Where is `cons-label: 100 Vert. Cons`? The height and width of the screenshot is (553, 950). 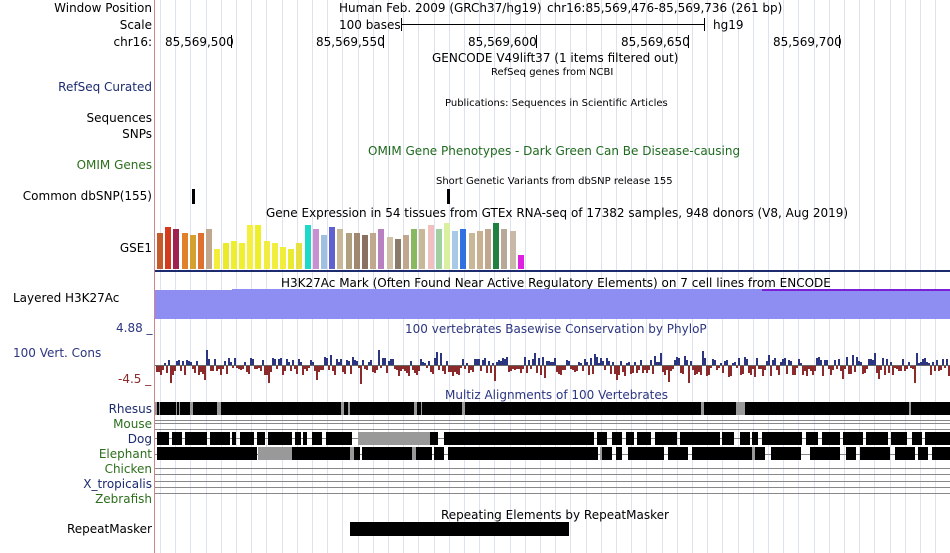
cons-label: 100 Vert. Cons is located at coordinates (57, 353).